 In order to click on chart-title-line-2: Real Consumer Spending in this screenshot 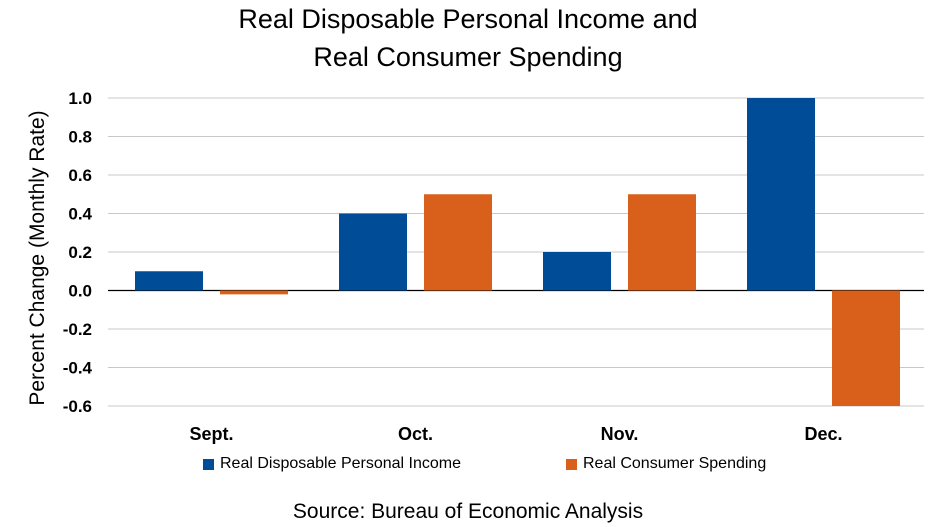, I will do `click(468, 57)`.